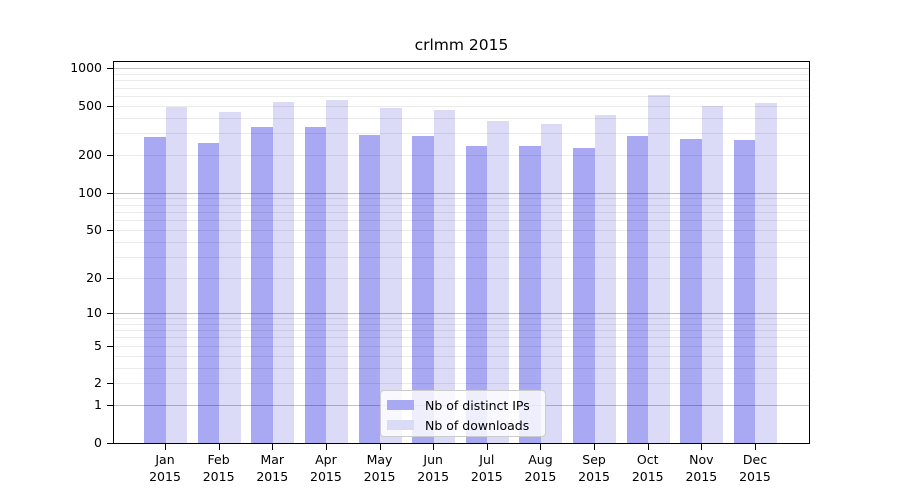  What do you see at coordinates (94, 229) in the screenshot?
I see `y-tick-label: 50` at bounding box center [94, 229].